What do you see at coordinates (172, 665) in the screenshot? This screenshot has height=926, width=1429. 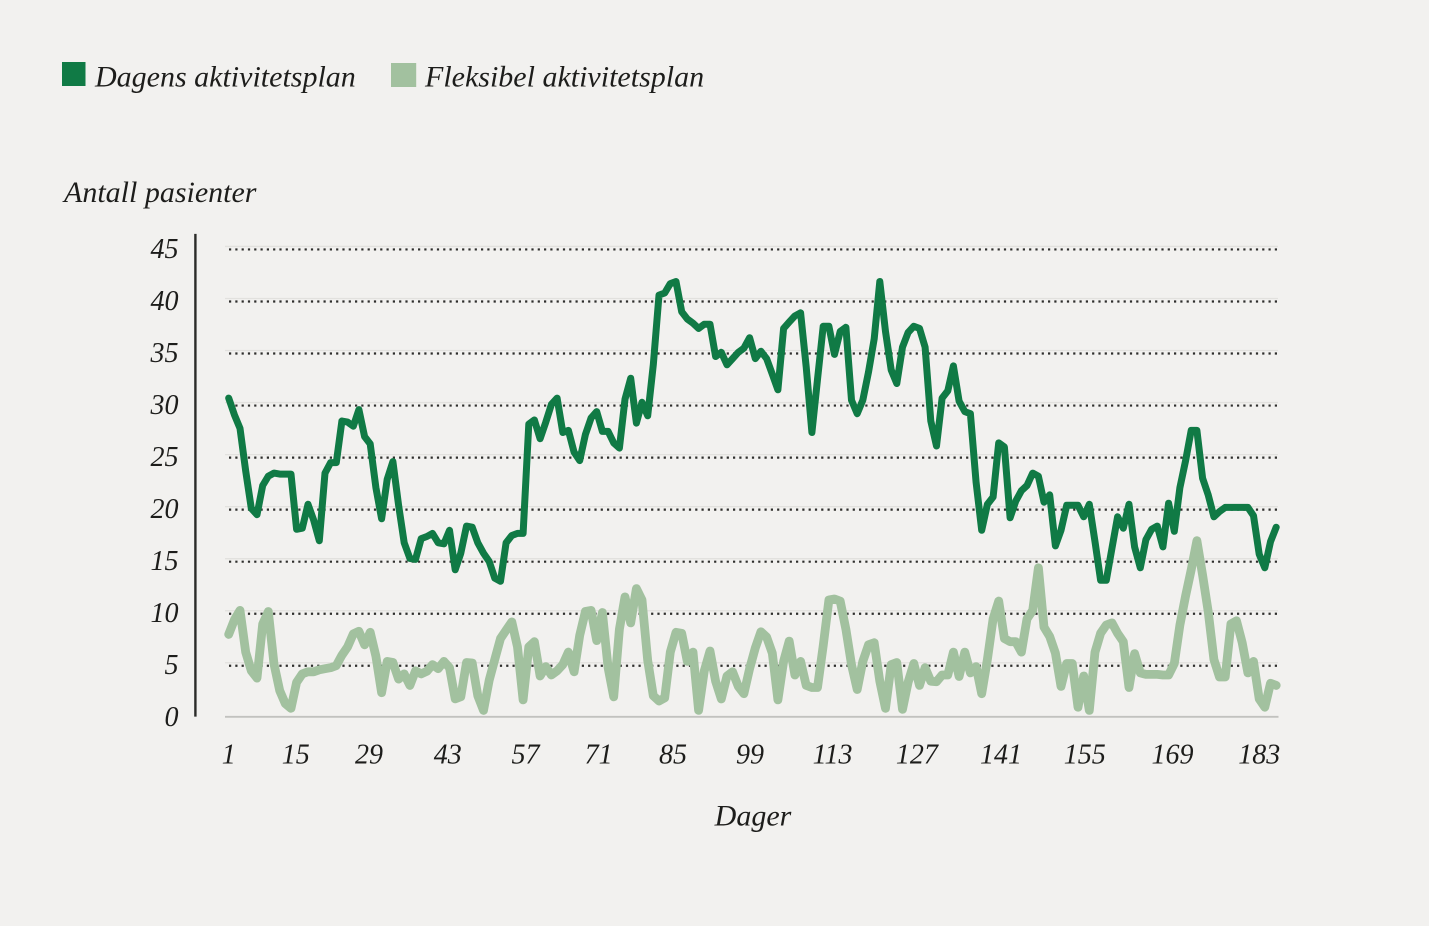 I see `svg-text: 5` at bounding box center [172, 665].